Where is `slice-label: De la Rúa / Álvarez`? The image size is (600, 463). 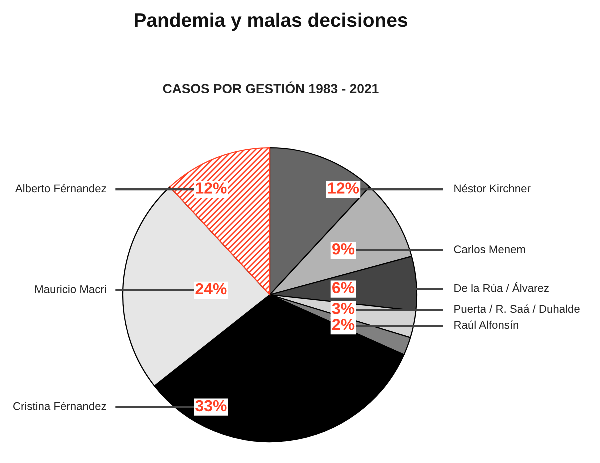 slice-label: De la Rúa / Álvarez is located at coordinates (501, 287).